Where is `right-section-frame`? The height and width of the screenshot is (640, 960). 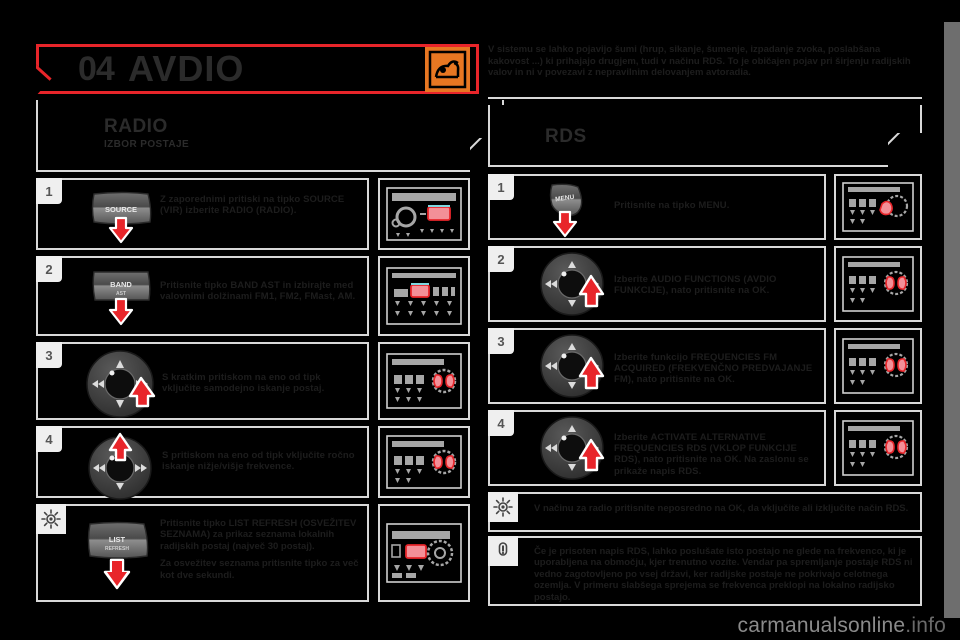 right-section-frame is located at coordinates (705, 136).